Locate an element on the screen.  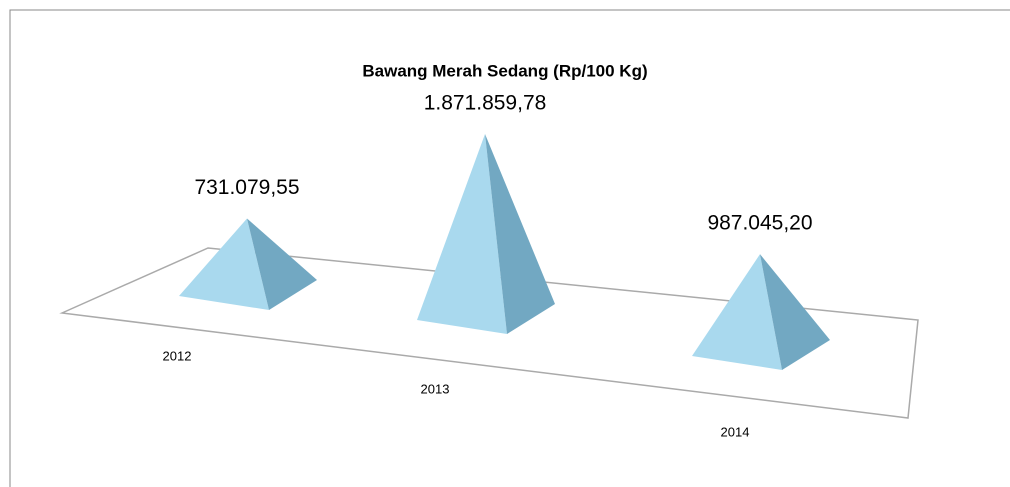
value-label: 1.871.859,78 is located at coordinates (485, 103).